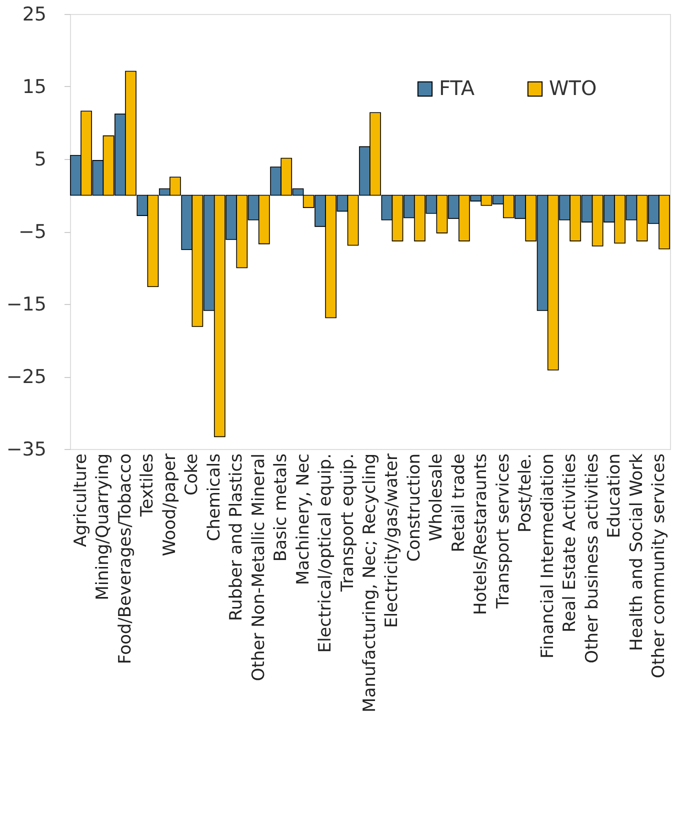  I want to click on x-tick-label: Basic metals, so click(281, 507).